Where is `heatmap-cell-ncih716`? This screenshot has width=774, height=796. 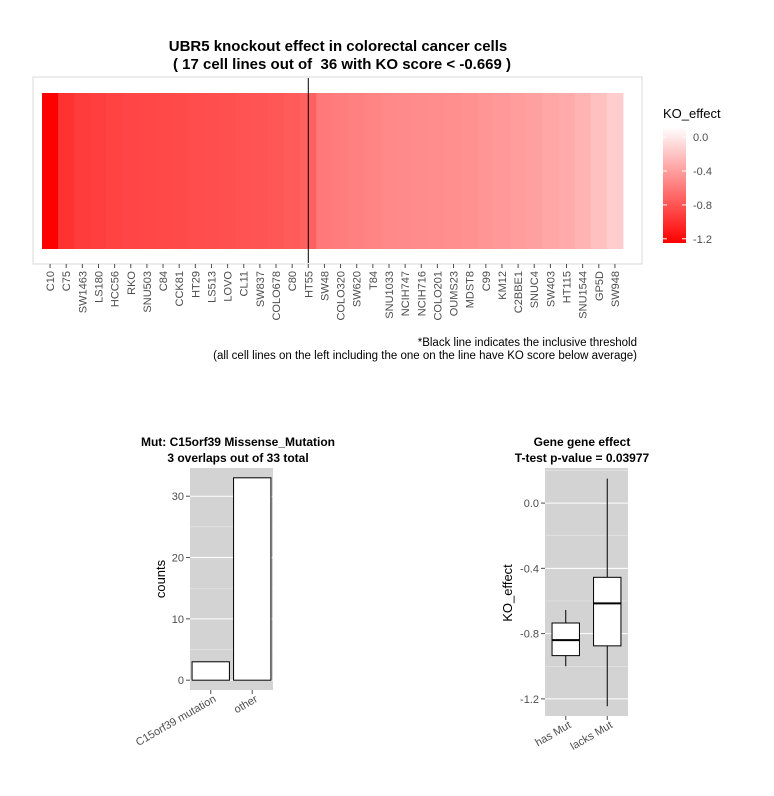 heatmap-cell-ncih716 is located at coordinates (421, 171).